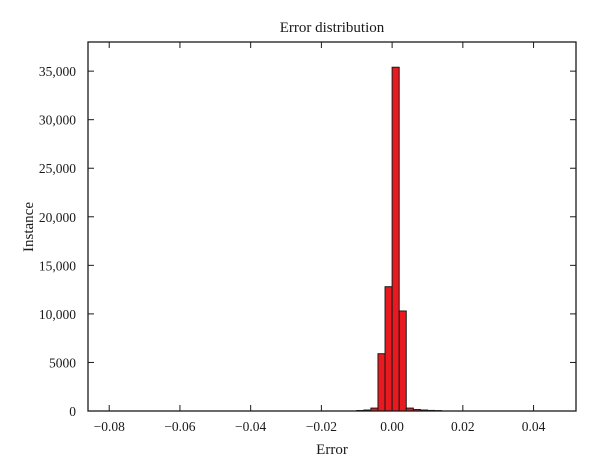  What do you see at coordinates (62, 362) in the screenshot?
I see `y-tick-label: 5000` at bounding box center [62, 362].